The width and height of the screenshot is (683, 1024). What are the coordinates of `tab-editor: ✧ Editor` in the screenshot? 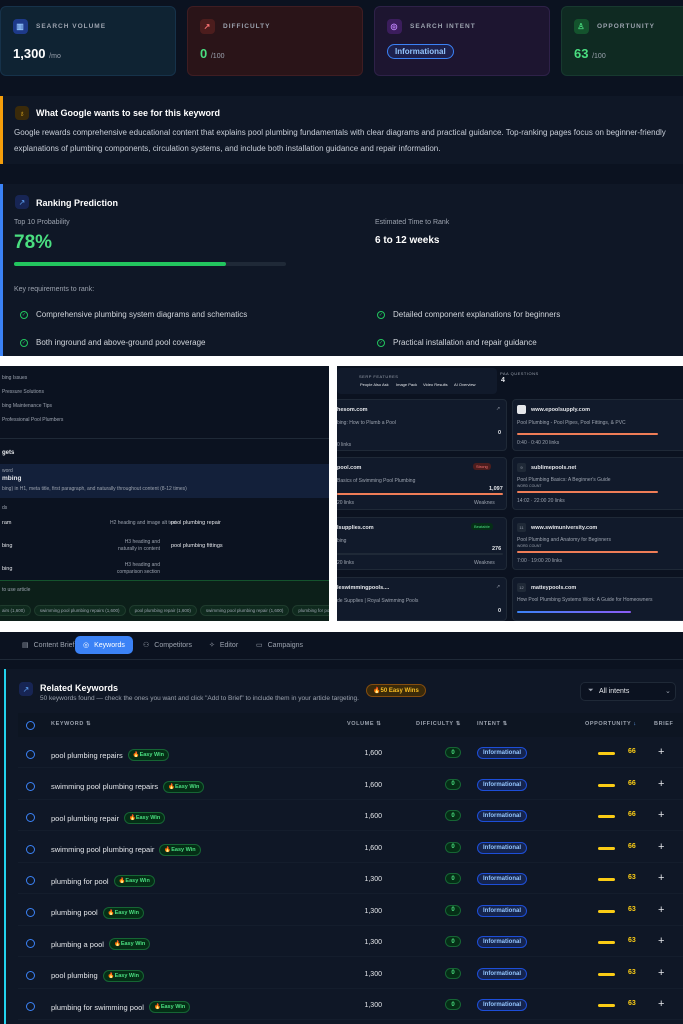 It's located at (223, 645).